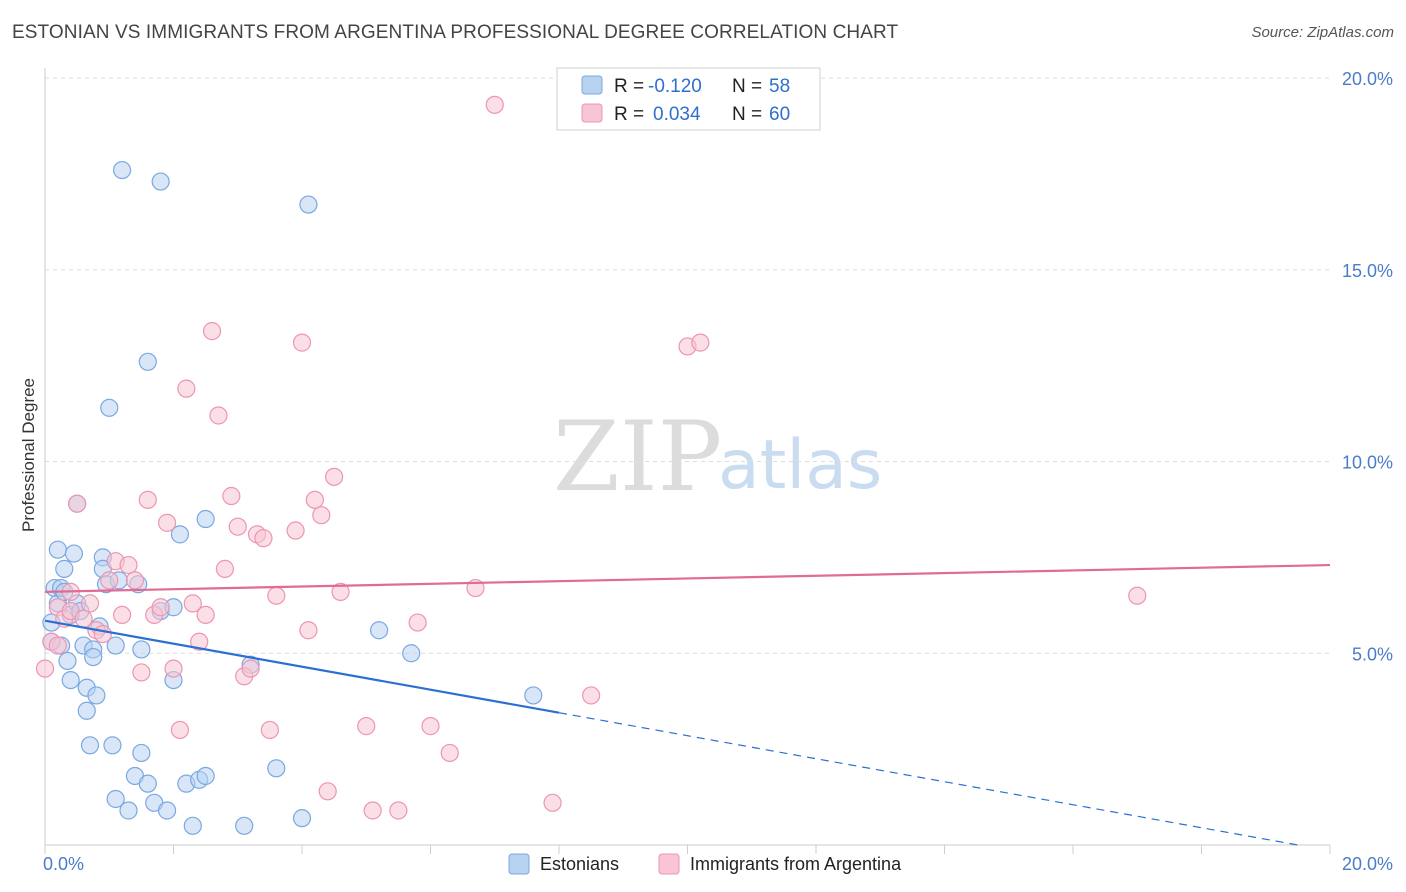 The image size is (1406, 892). Describe the element at coordinates (1367, 463) in the screenshot. I see `y-tick-label: 10.0%` at that location.